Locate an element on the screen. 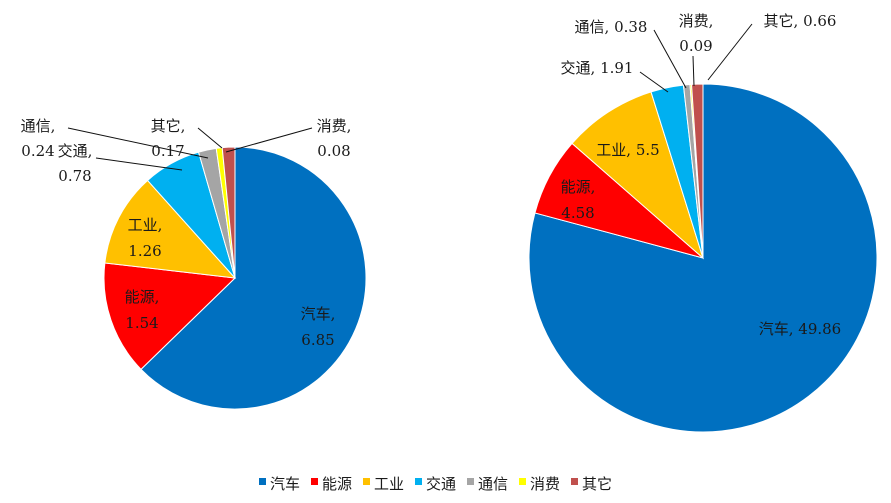 This screenshot has width=891, height=503. data-label-name-汽车: 汽车, is located at coordinates (318, 314).